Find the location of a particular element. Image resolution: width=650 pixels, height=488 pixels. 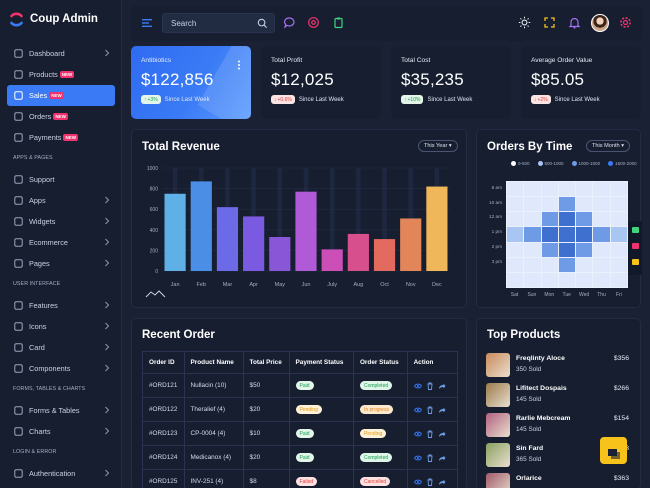

legend-swatch is located at coordinates (540, 163).